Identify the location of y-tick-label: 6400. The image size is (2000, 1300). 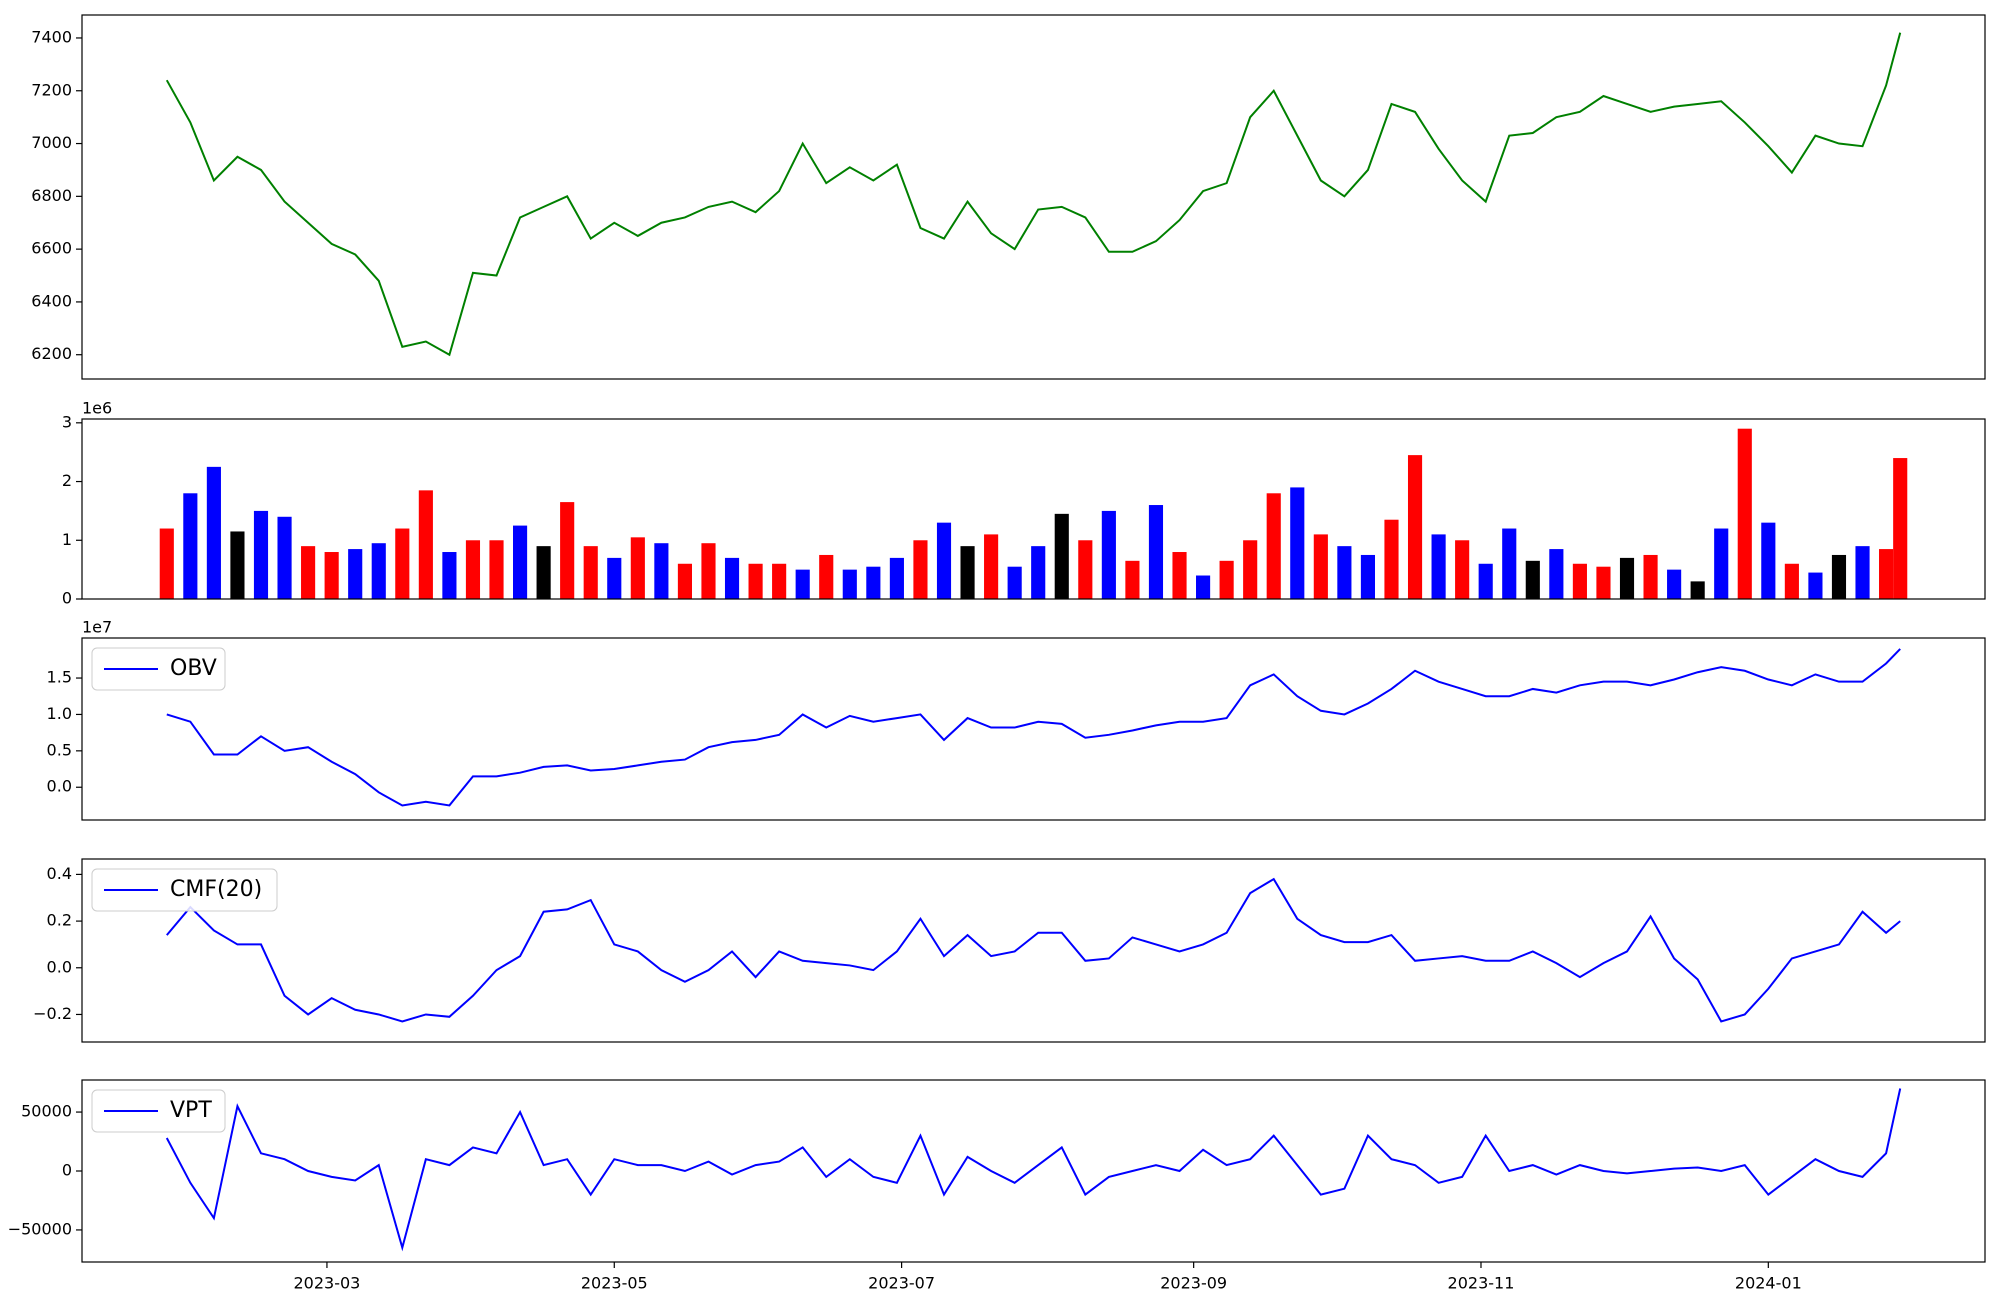
(51, 300).